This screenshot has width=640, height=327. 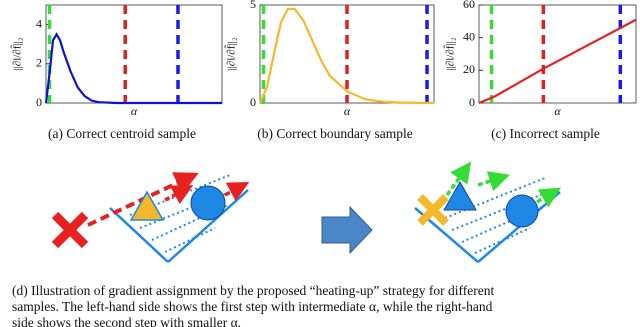 What do you see at coordinates (39, 63) in the screenshot?
I see `y-tick-label: 2` at bounding box center [39, 63].